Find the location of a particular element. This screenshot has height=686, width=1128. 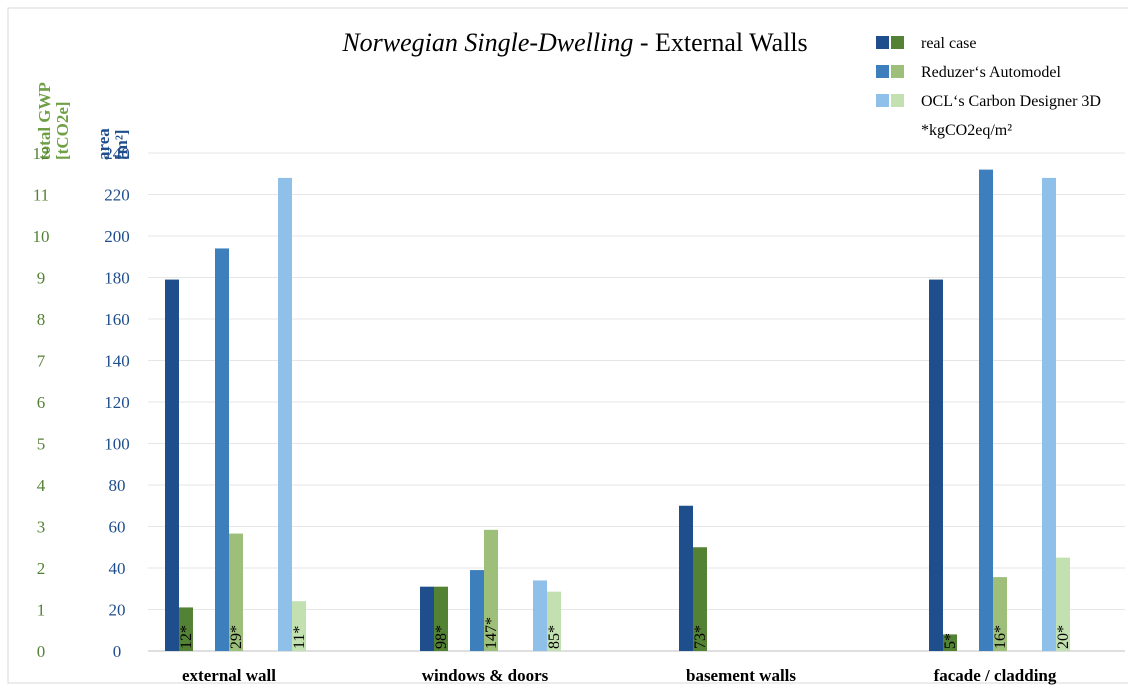

intensity-label: 5* is located at coordinates (950, 641).